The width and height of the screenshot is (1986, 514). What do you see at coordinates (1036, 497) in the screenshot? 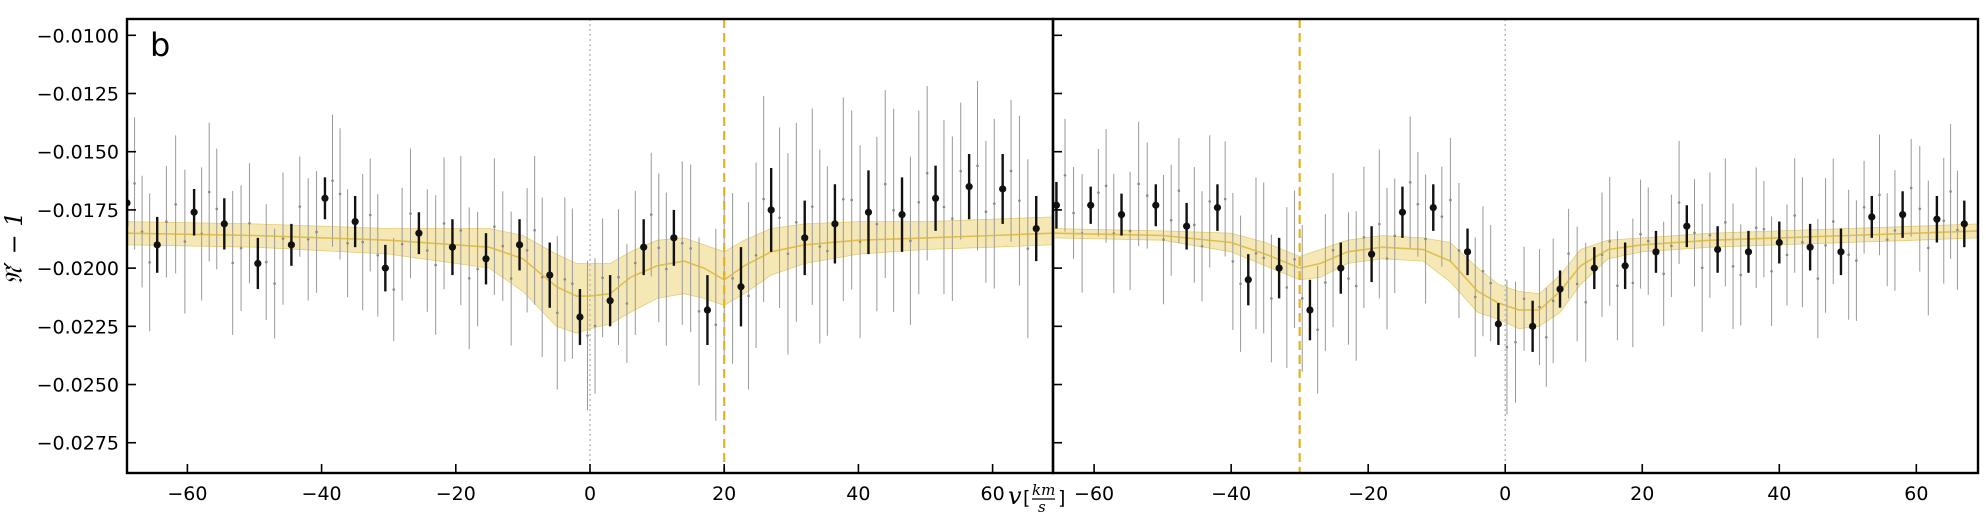
I see `x-axis-title: v [ km s ]` at bounding box center [1036, 497].